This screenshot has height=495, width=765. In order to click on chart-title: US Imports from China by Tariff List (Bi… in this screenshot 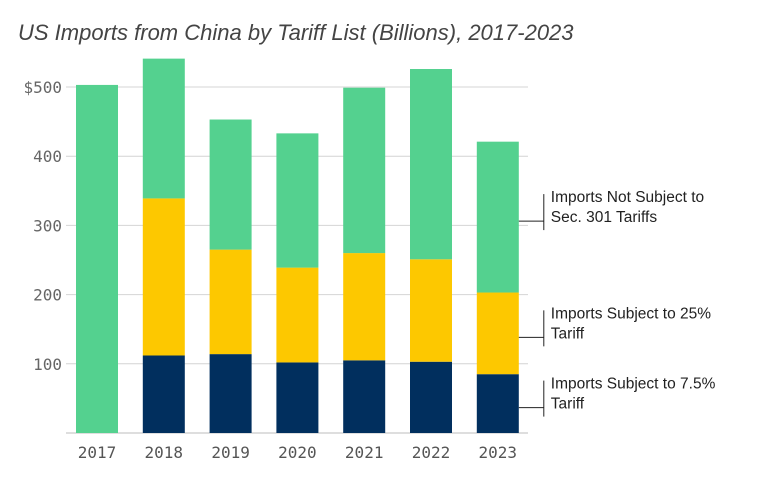, I will do `click(296, 32)`.